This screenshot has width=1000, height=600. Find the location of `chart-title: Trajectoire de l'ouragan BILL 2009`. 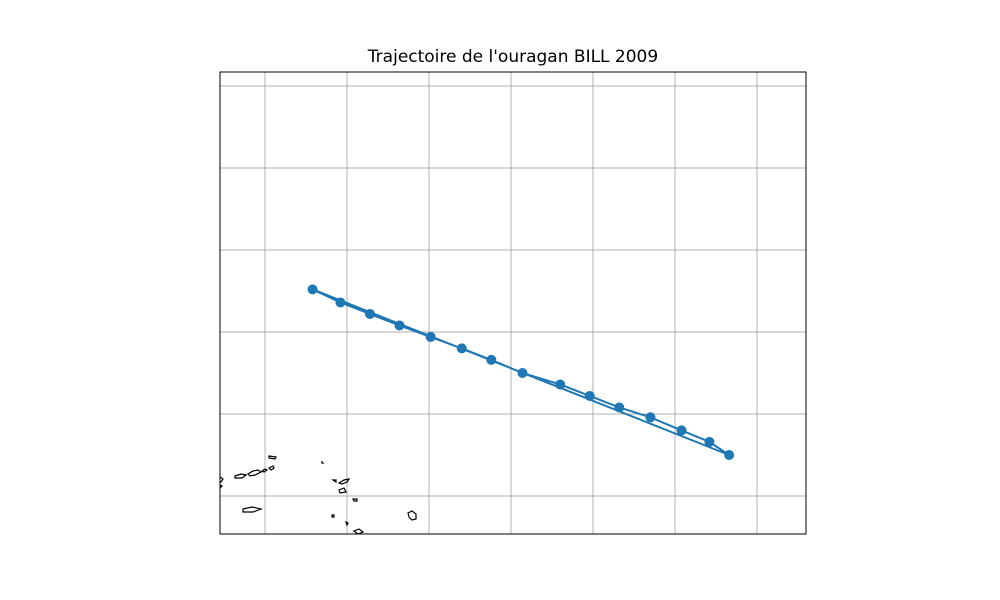

chart-title: Trajectoire de l'ouragan BILL 2009 is located at coordinates (513, 57).